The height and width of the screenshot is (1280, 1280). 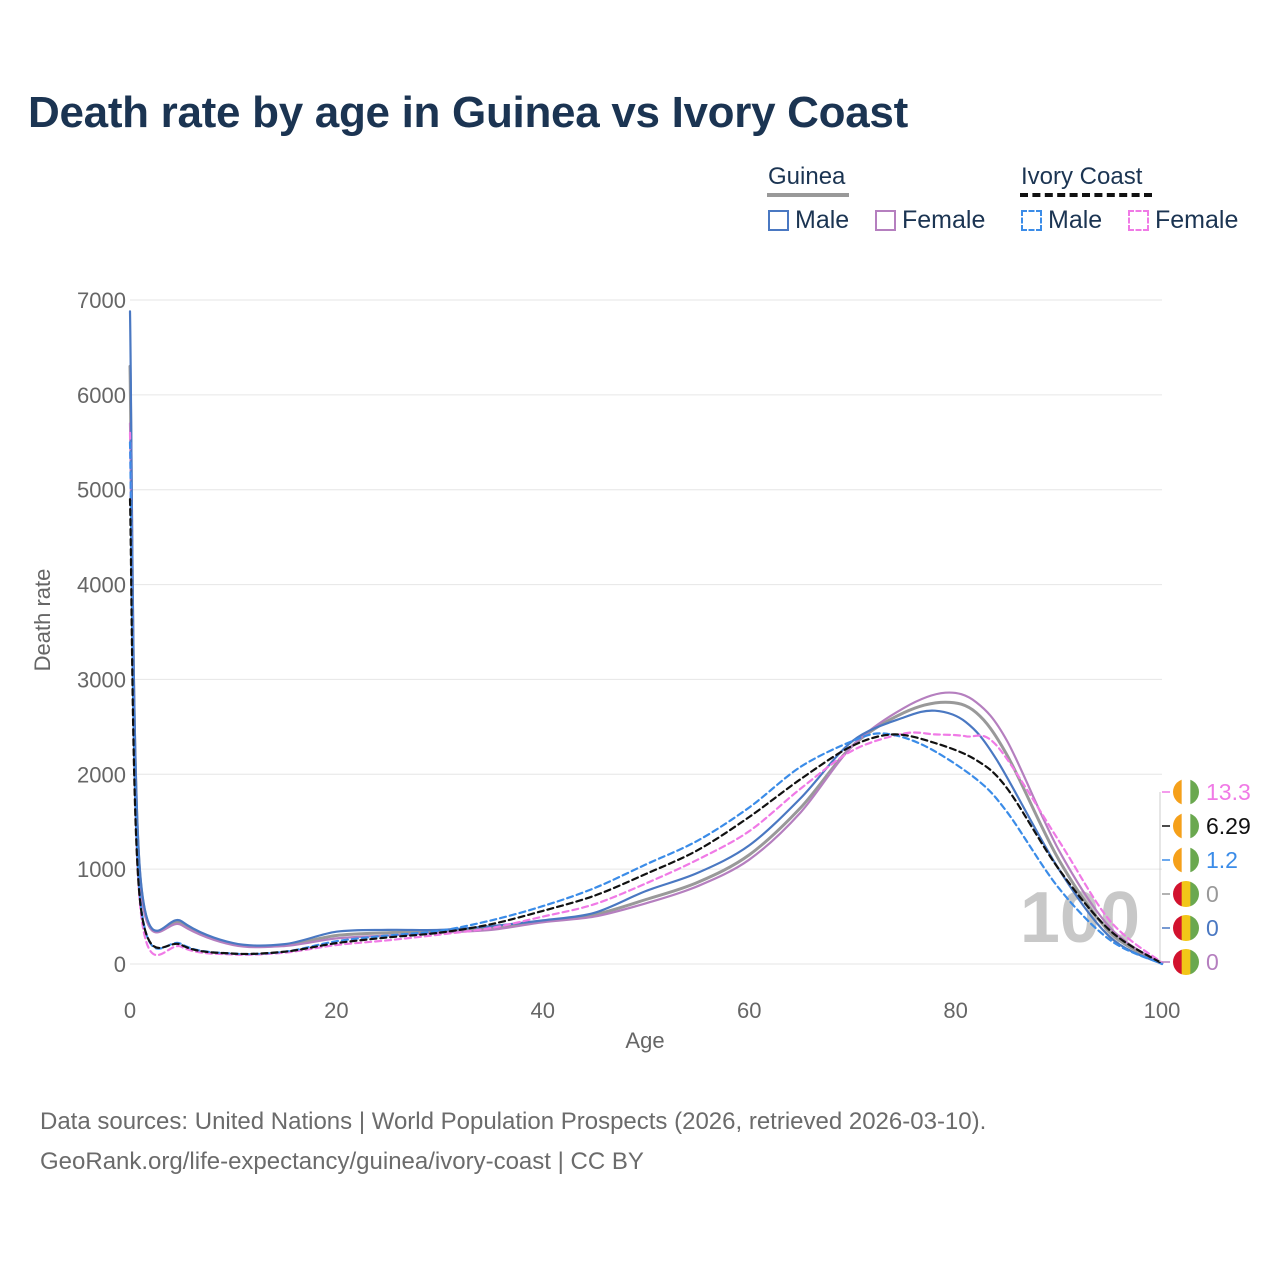 What do you see at coordinates (101, 300) in the screenshot?
I see `y-tick-label-7000: 7000` at bounding box center [101, 300].